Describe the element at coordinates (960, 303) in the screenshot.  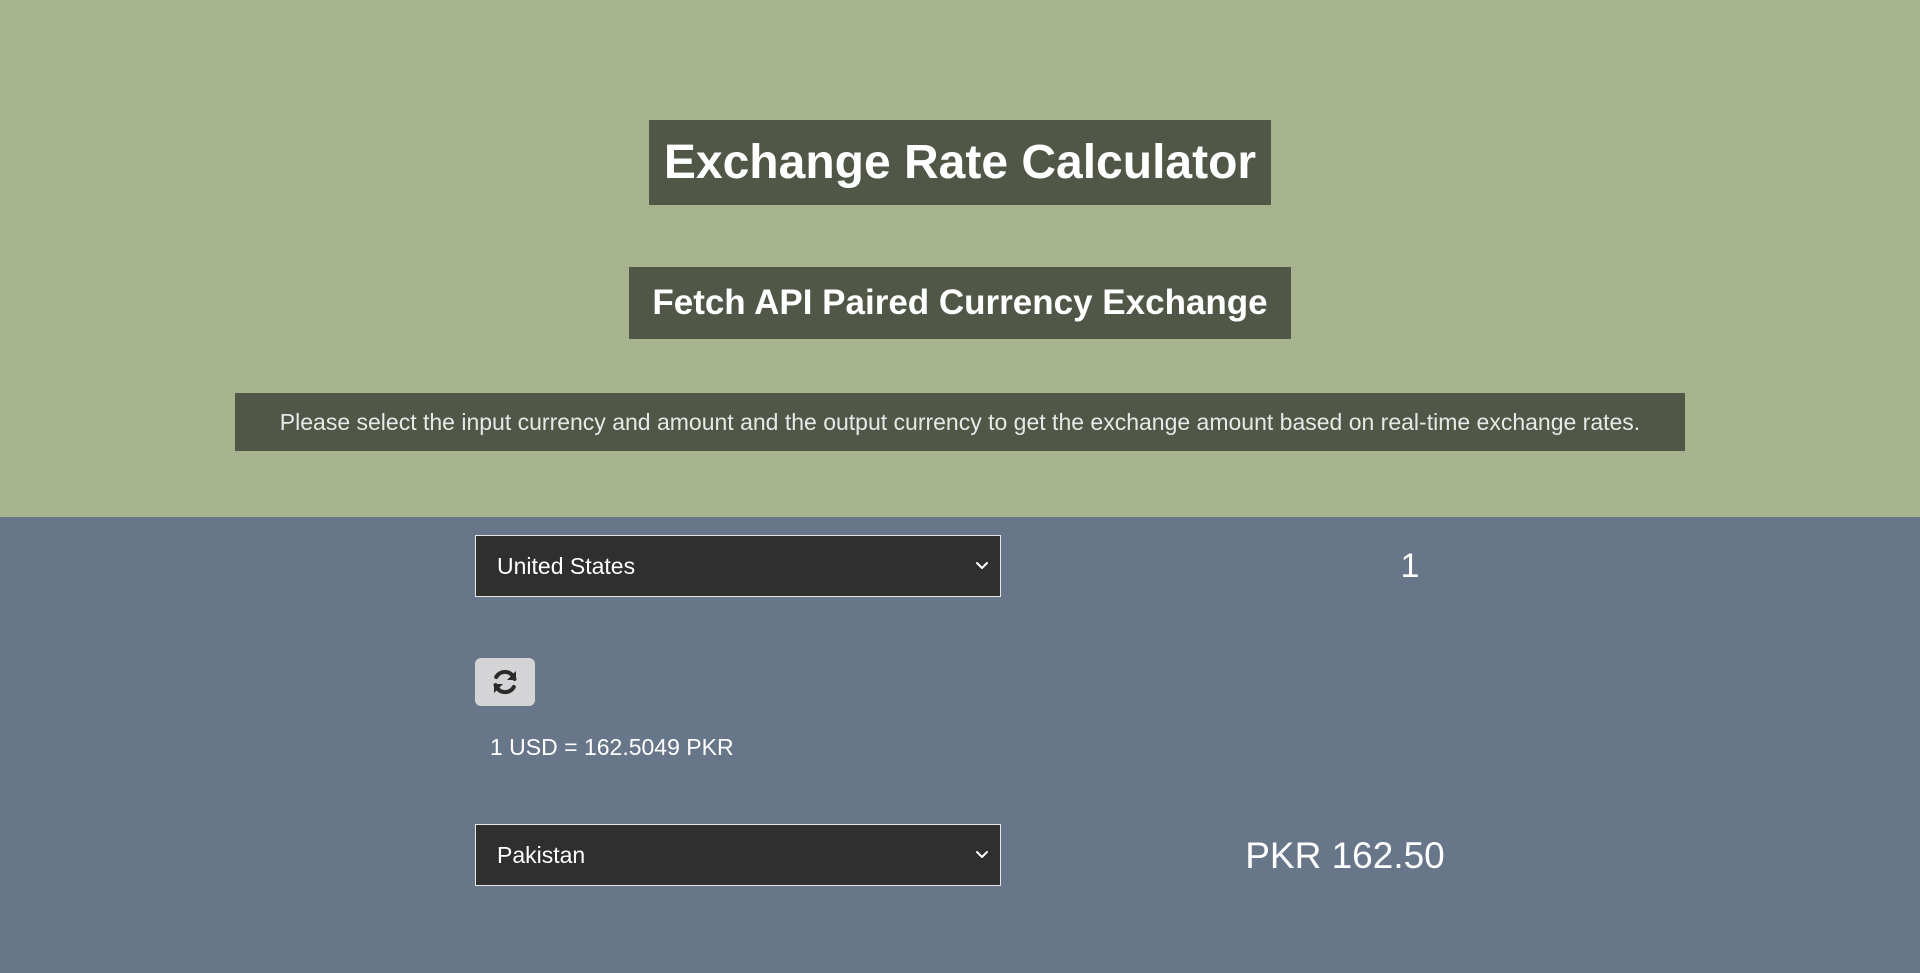
I see `page-subtitle: Fetch API Paired Currency Exchange` at that location.